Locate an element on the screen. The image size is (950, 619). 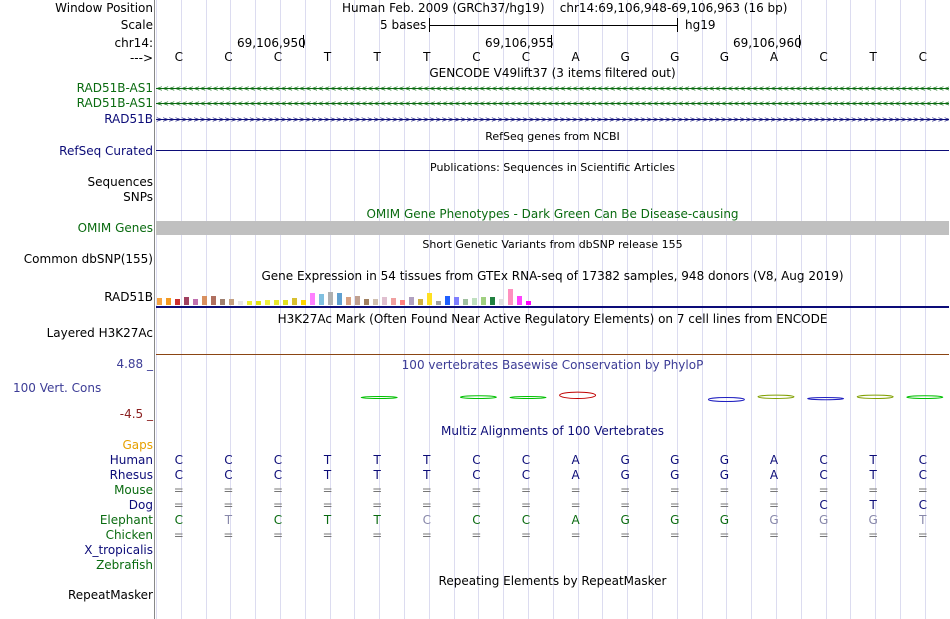
gencode-label-2: RAD51B-AS1 is located at coordinates (114, 103).